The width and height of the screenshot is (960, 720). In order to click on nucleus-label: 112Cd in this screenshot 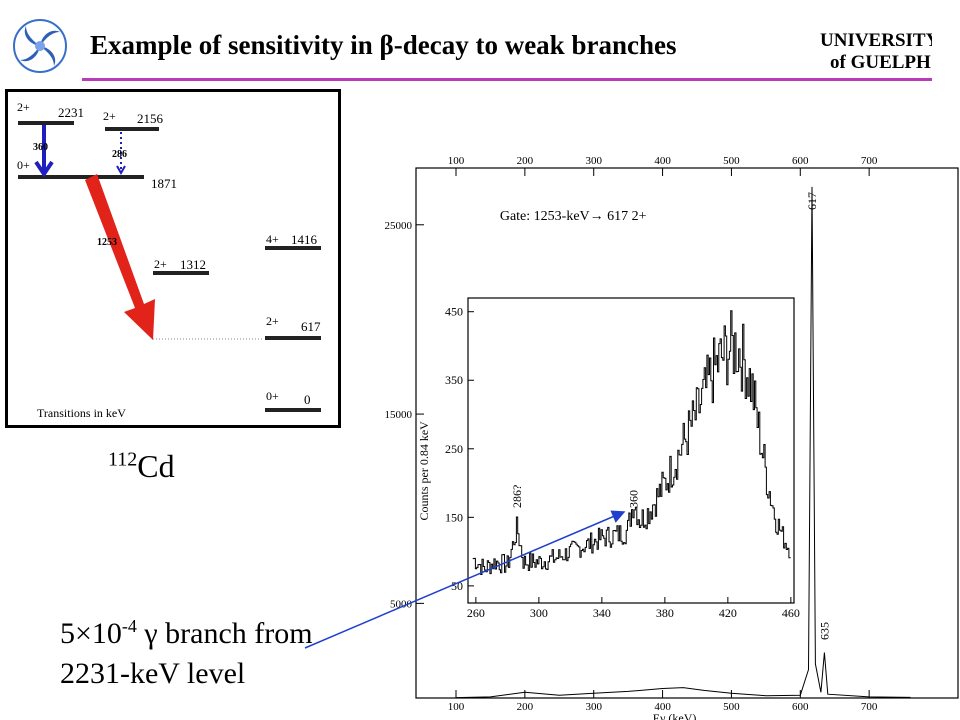, I will do `click(141, 466)`.